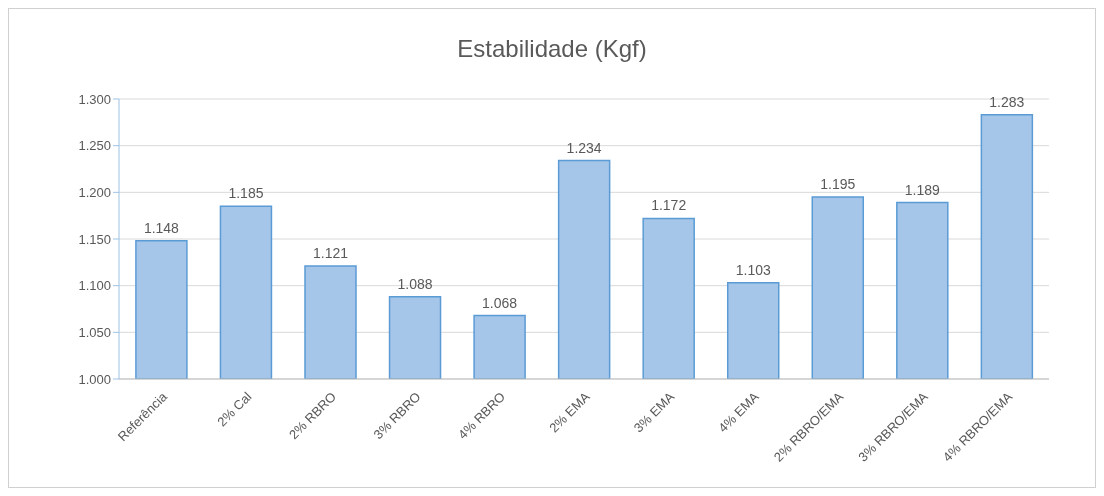  Describe the element at coordinates (94, 332) in the screenshot. I see `y-tick-label: 1.050` at that location.